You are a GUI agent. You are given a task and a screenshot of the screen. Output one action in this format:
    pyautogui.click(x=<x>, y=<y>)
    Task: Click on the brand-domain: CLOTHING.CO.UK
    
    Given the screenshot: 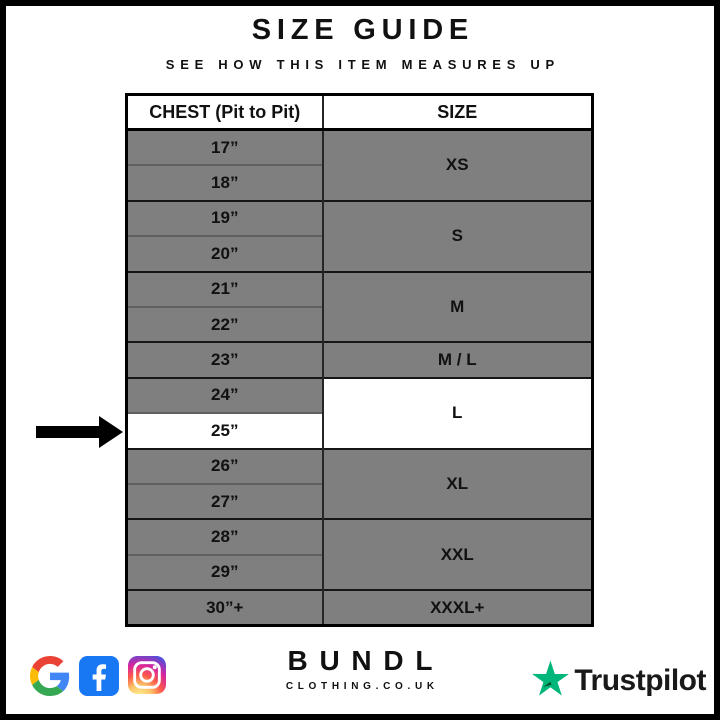 What is the action you would take?
    pyautogui.click(x=362, y=686)
    